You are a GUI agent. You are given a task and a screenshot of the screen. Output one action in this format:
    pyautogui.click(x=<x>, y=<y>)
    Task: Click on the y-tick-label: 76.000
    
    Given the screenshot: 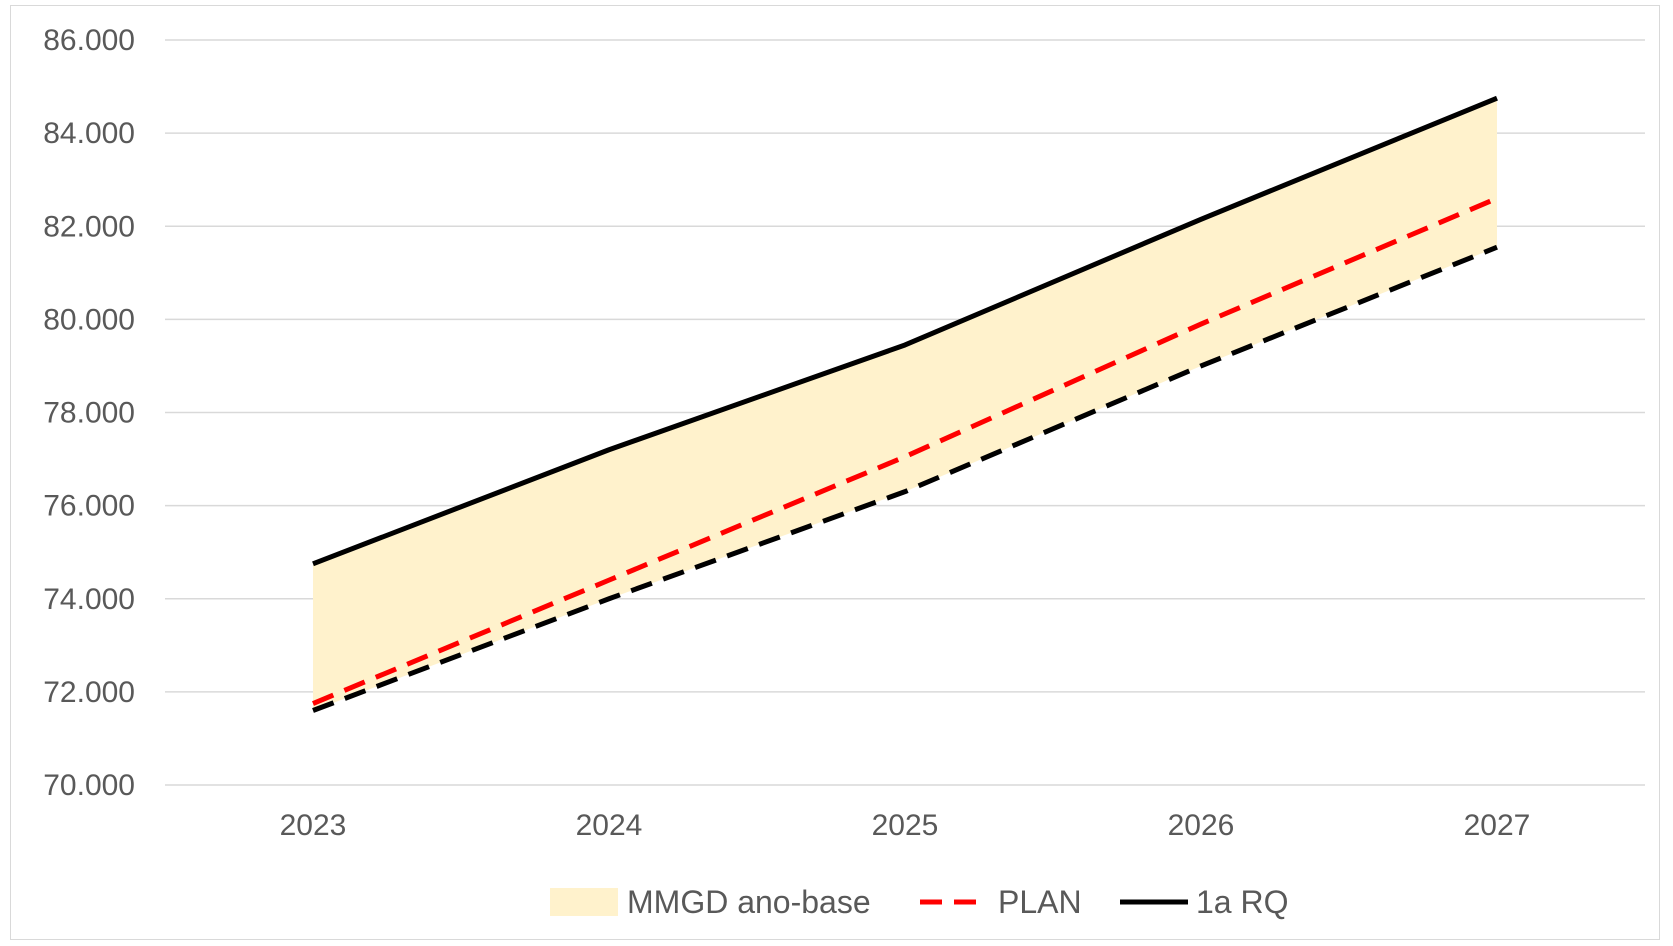 What is the action you would take?
    pyautogui.click(x=89, y=506)
    